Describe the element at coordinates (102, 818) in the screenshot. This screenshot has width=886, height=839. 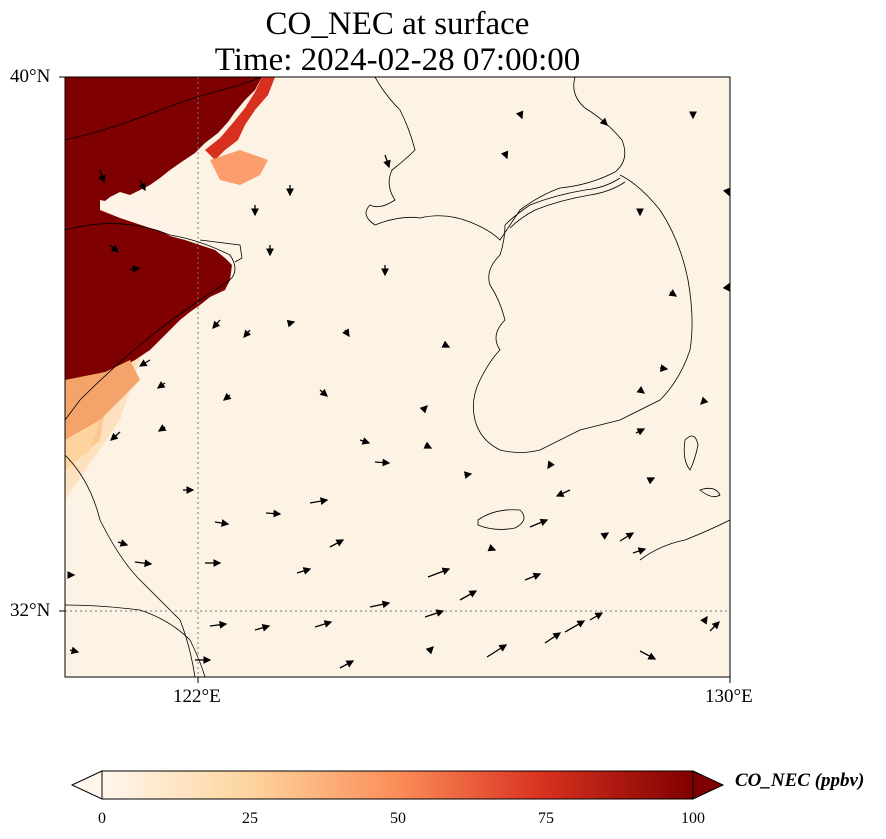
I see `colorbar-tick-0: 0` at that location.